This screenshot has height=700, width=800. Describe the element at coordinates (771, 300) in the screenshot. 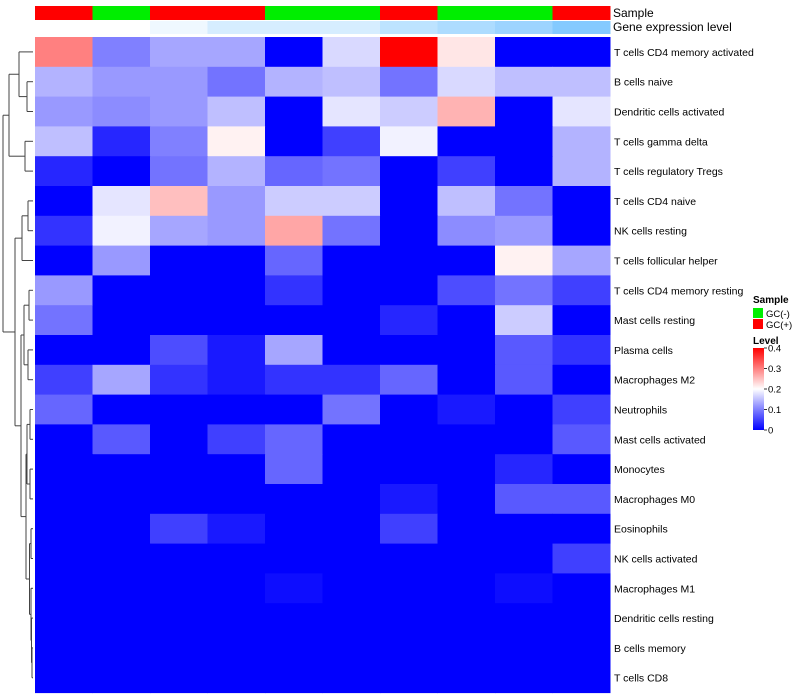

I see `legend-sample-title: Sample` at that location.